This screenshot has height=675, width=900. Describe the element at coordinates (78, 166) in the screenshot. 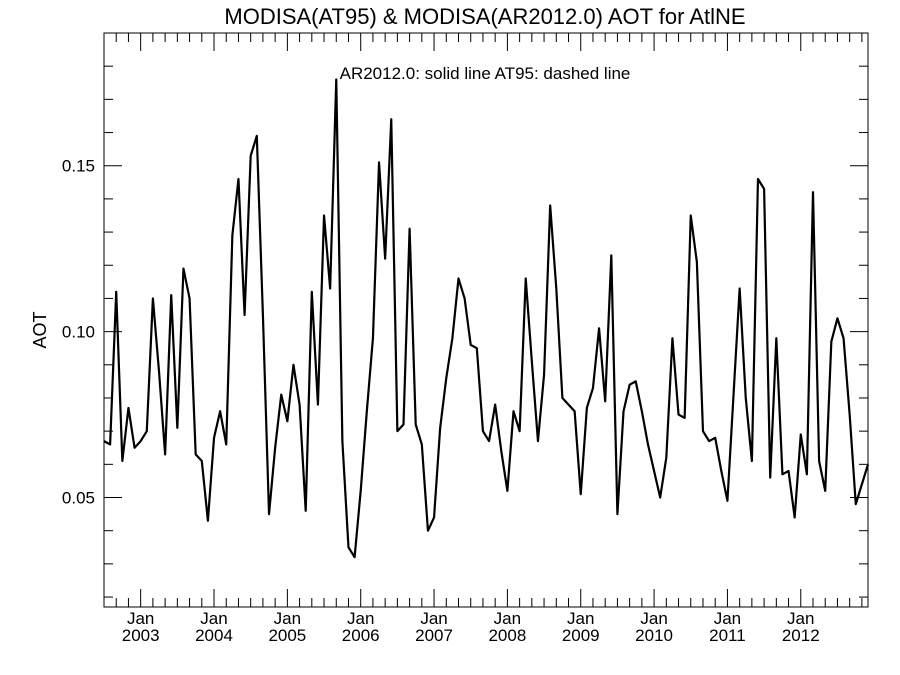

I see `y-tick-label: 0.15` at that location.